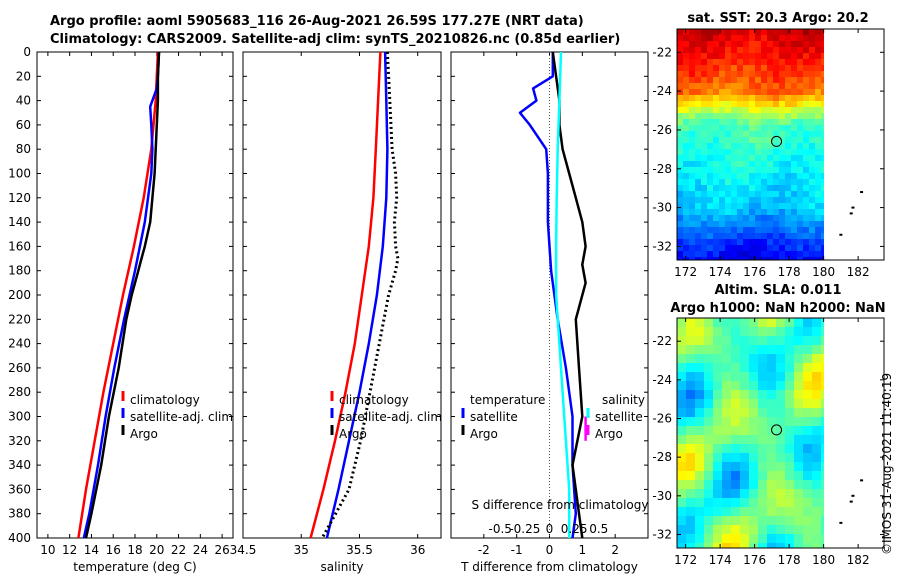 The width and height of the screenshot is (900, 580). What do you see at coordinates (851, 501) in the screenshot?
I see `sla-map-island` at bounding box center [851, 501].